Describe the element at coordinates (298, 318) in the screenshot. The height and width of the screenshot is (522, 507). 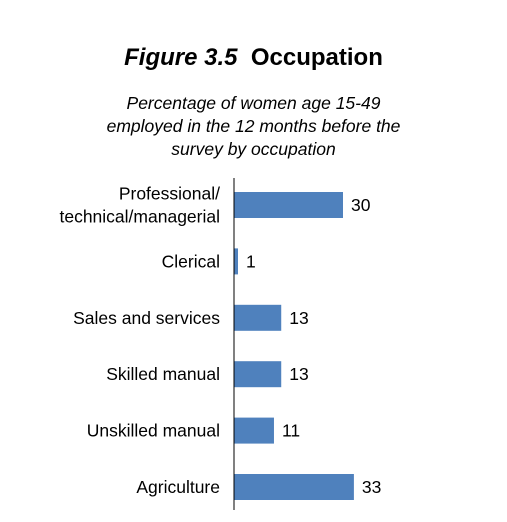
I see `value-label-2: 13` at that location.